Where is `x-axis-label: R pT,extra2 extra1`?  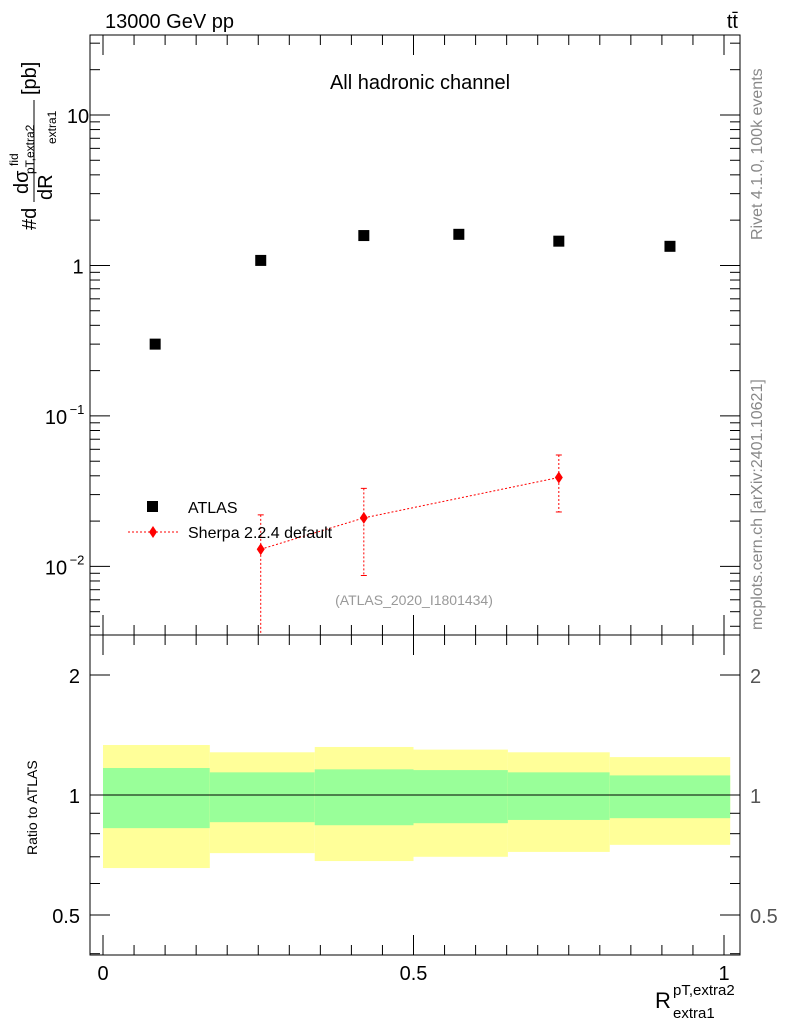 x-axis-label: R pT,extra2 extra1 is located at coordinates (695, 1002).